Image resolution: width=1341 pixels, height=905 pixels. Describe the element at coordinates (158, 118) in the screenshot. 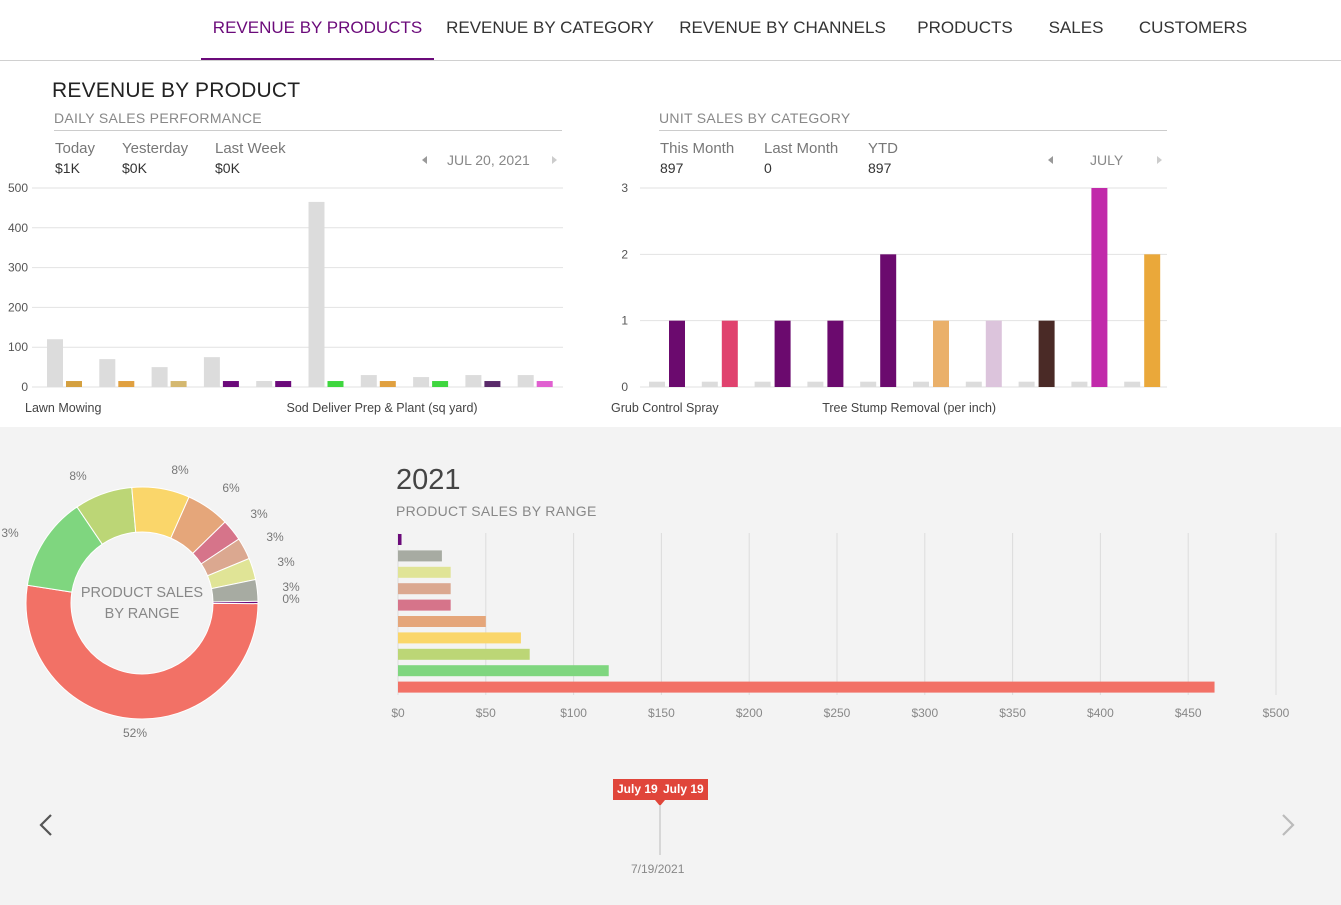

I see `daily-sales-subtitle: DAILY SALES PERFORMANCE` at that location.